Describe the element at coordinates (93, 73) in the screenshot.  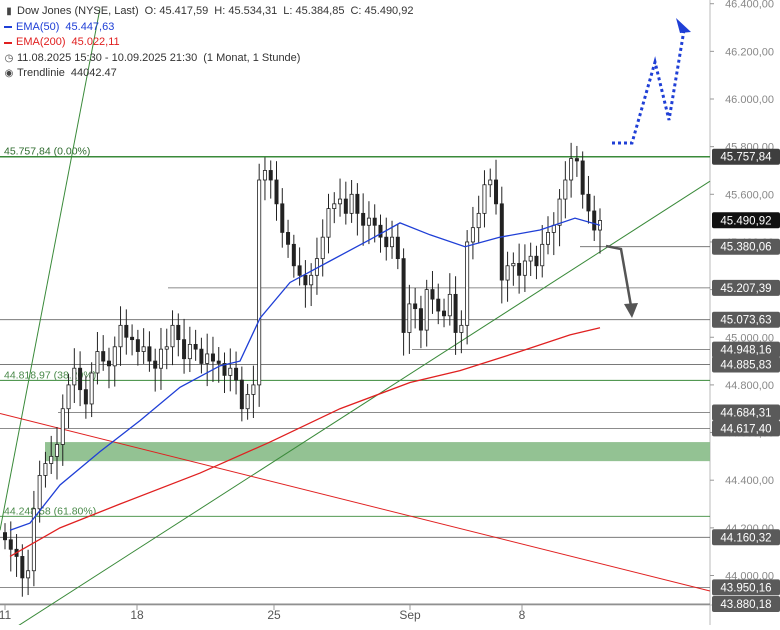
I see `trendline-value: 44042.47` at that location.